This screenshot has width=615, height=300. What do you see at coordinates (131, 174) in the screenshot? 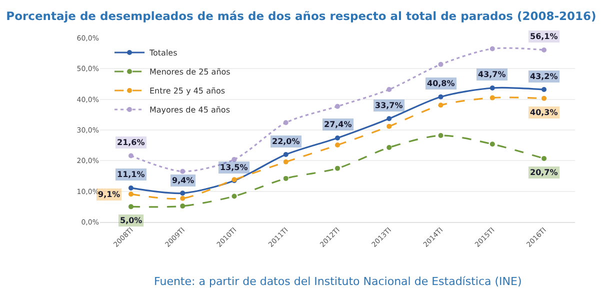
I see `data-label: 11,1%` at bounding box center [131, 174].